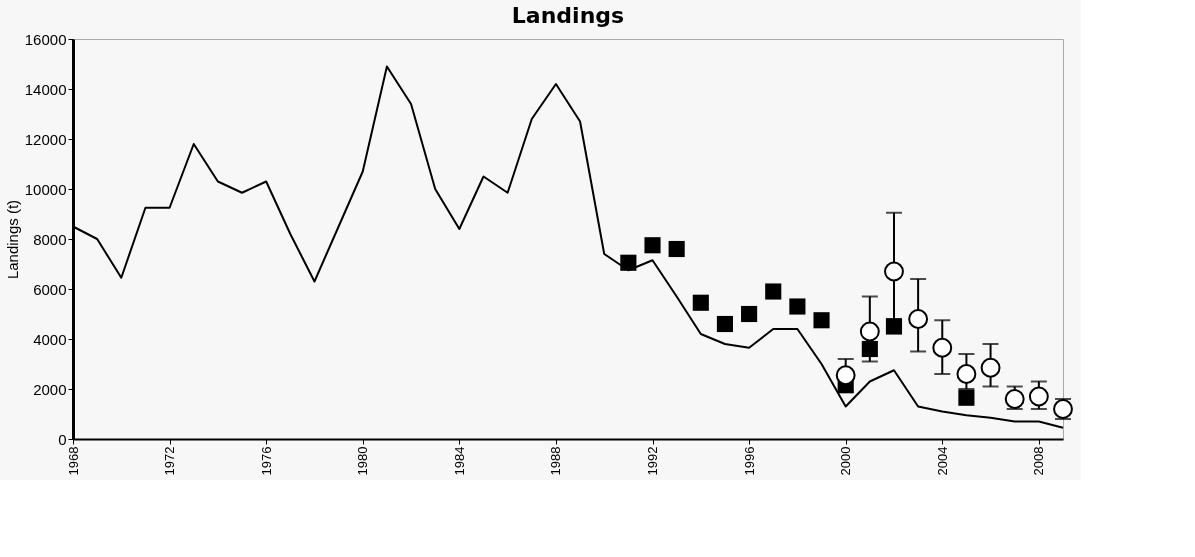 The width and height of the screenshot is (1195, 557). What do you see at coordinates (568, 15) in the screenshot?
I see `chart-title: Landings` at bounding box center [568, 15].